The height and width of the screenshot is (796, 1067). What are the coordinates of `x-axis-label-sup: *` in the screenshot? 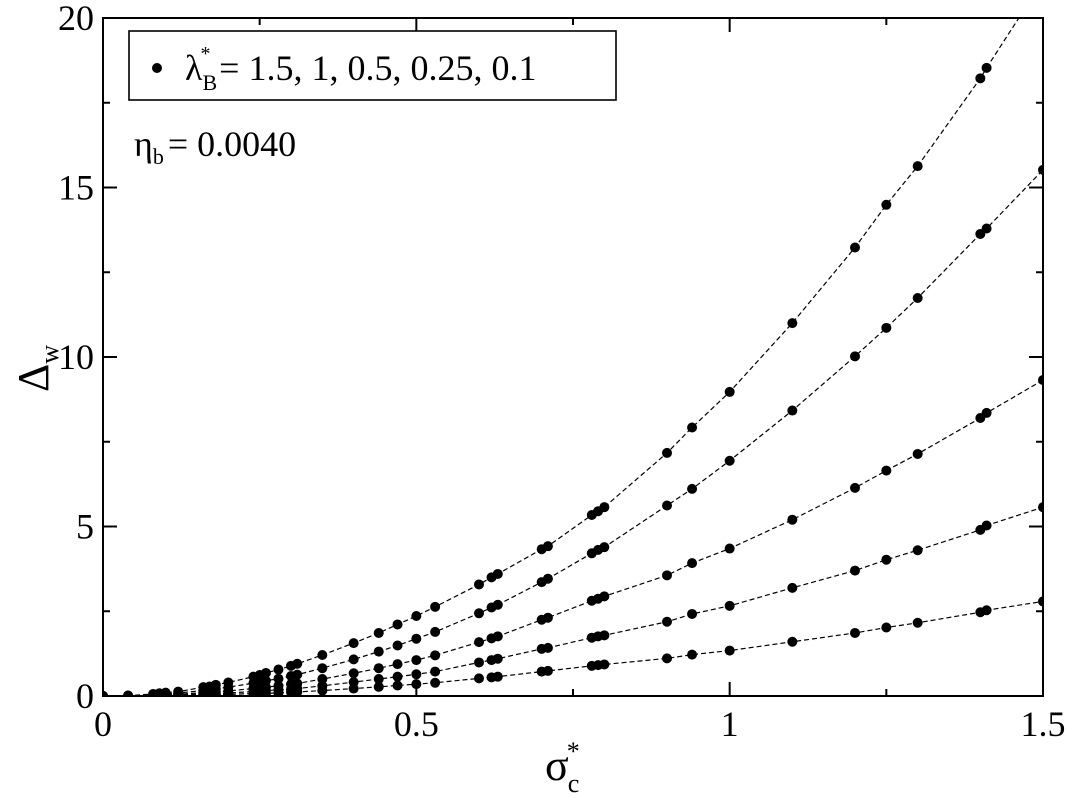 It's located at (573, 751).